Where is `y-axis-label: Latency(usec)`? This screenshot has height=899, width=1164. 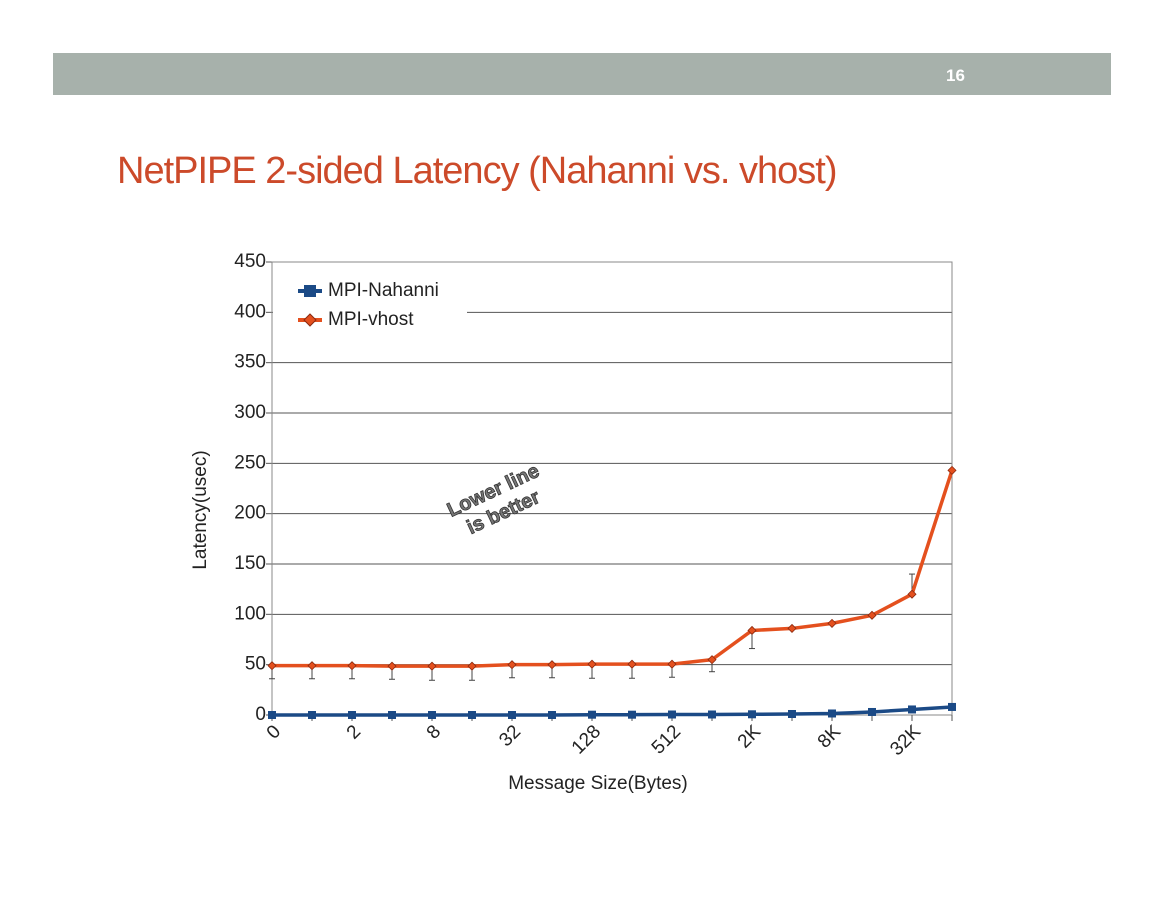
y-axis-label: Latency(usec) is located at coordinates (200, 509).